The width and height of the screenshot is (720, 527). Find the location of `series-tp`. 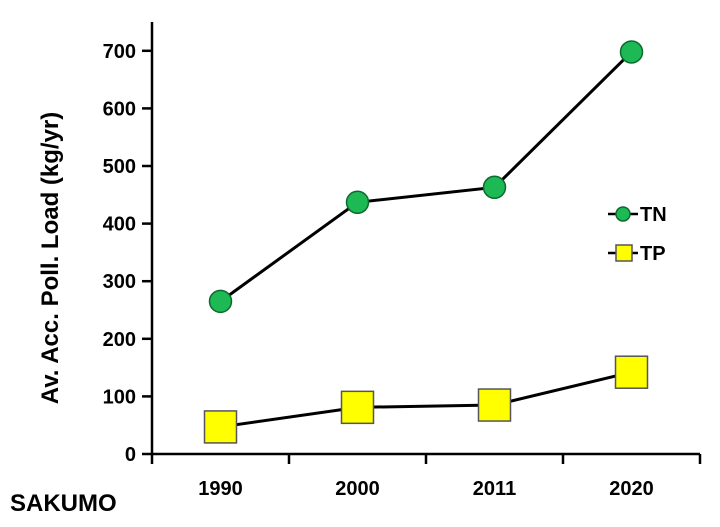

series-tp is located at coordinates (426, 399).